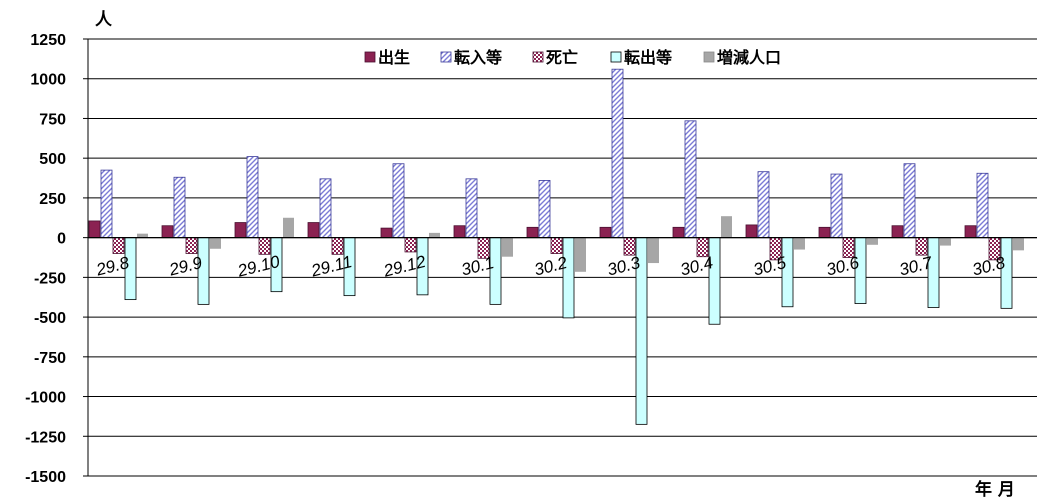 The width and height of the screenshot is (1037, 501). I want to click on y-tick-label: 250, so click(52, 199).